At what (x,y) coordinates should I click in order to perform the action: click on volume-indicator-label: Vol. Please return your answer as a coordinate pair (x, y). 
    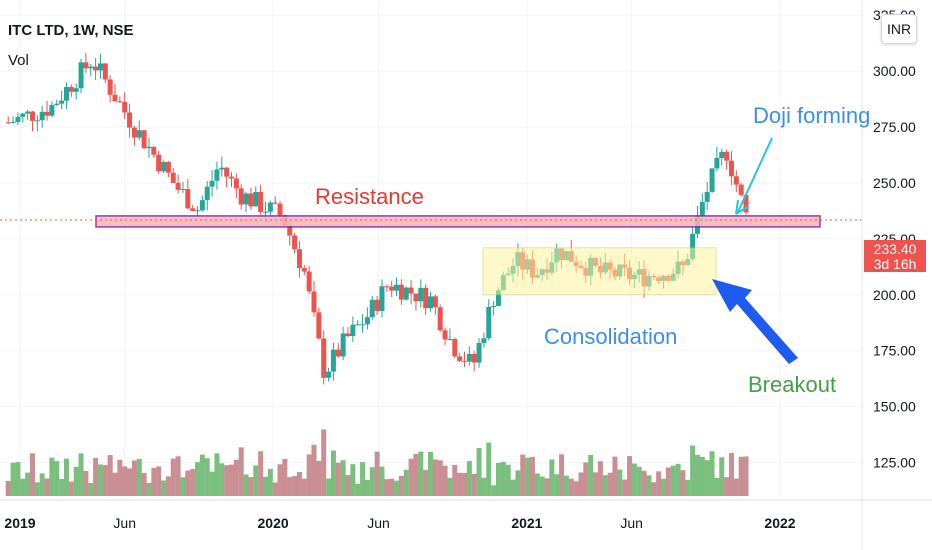
    Looking at the image, I should click on (18, 60).